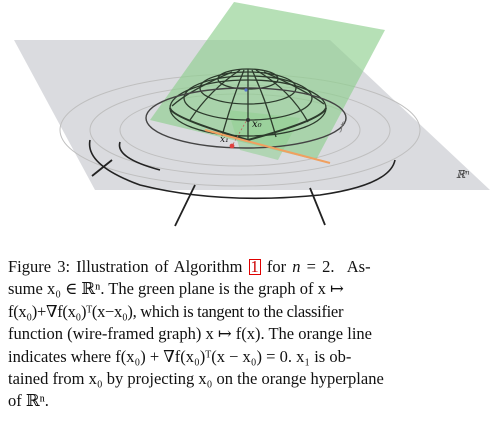 The width and height of the screenshot is (501, 431). What do you see at coordinates (159, 266) in the screenshot?
I see `caption-text: Illustration of Algorithm` at bounding box center [159, 266].